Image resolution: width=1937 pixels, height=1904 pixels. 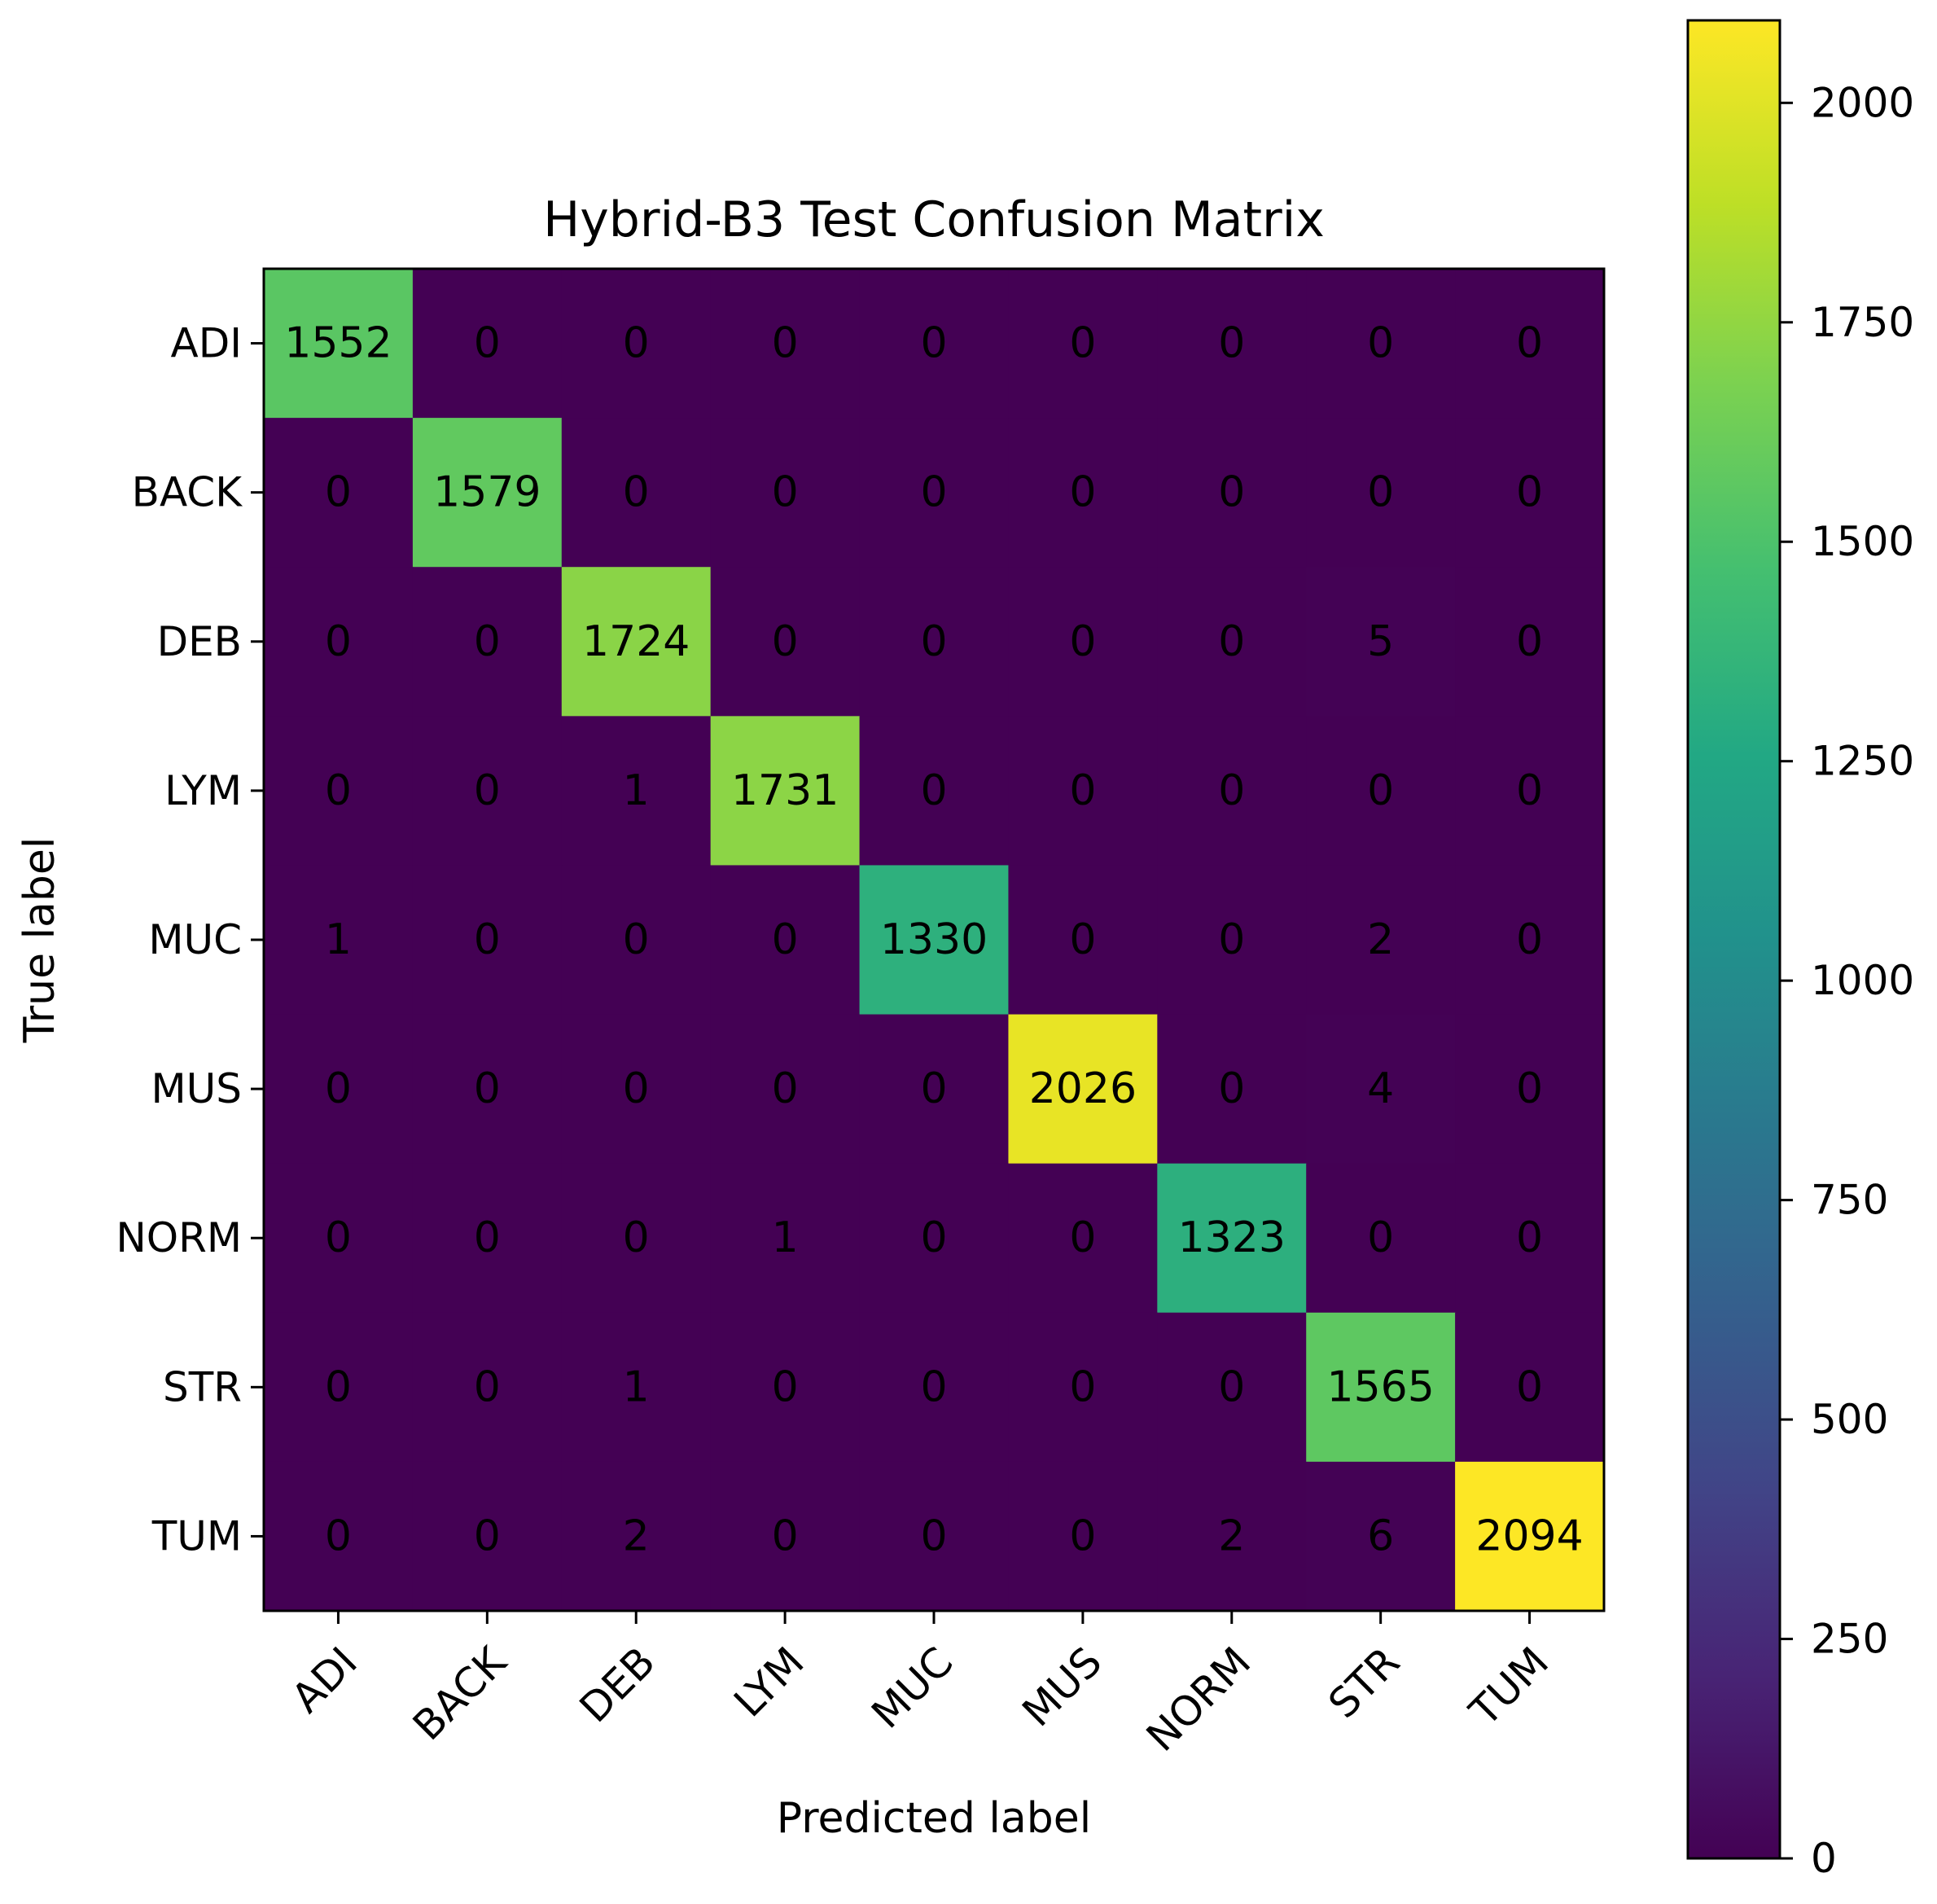 I want to click on cell-value-label: 1731, so click(x=785, y=791).